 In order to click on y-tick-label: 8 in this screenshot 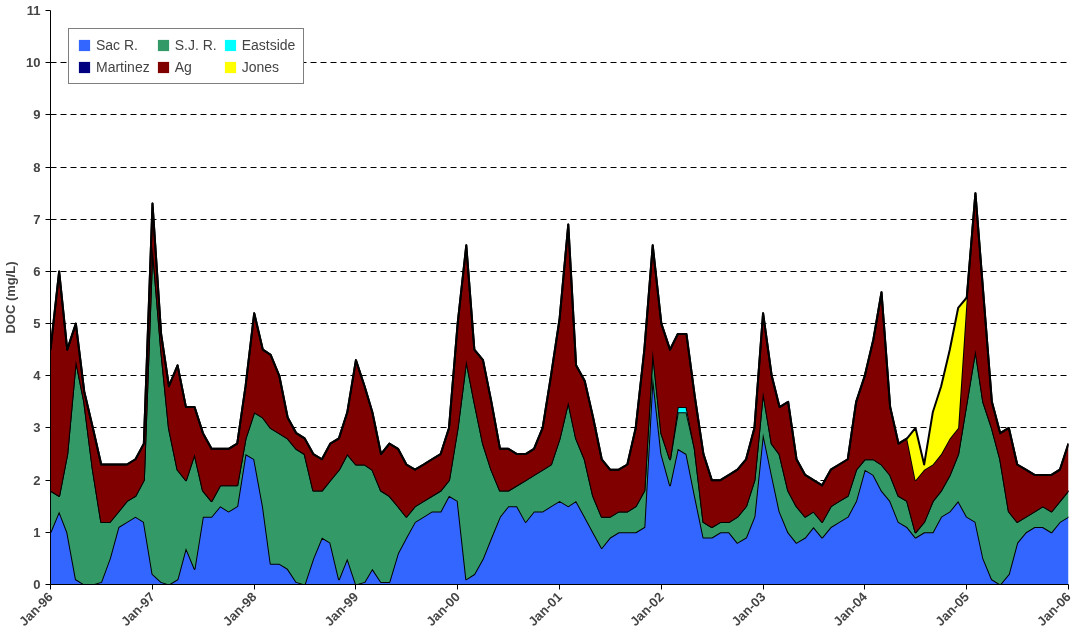, I will do `click(37, 167)`.